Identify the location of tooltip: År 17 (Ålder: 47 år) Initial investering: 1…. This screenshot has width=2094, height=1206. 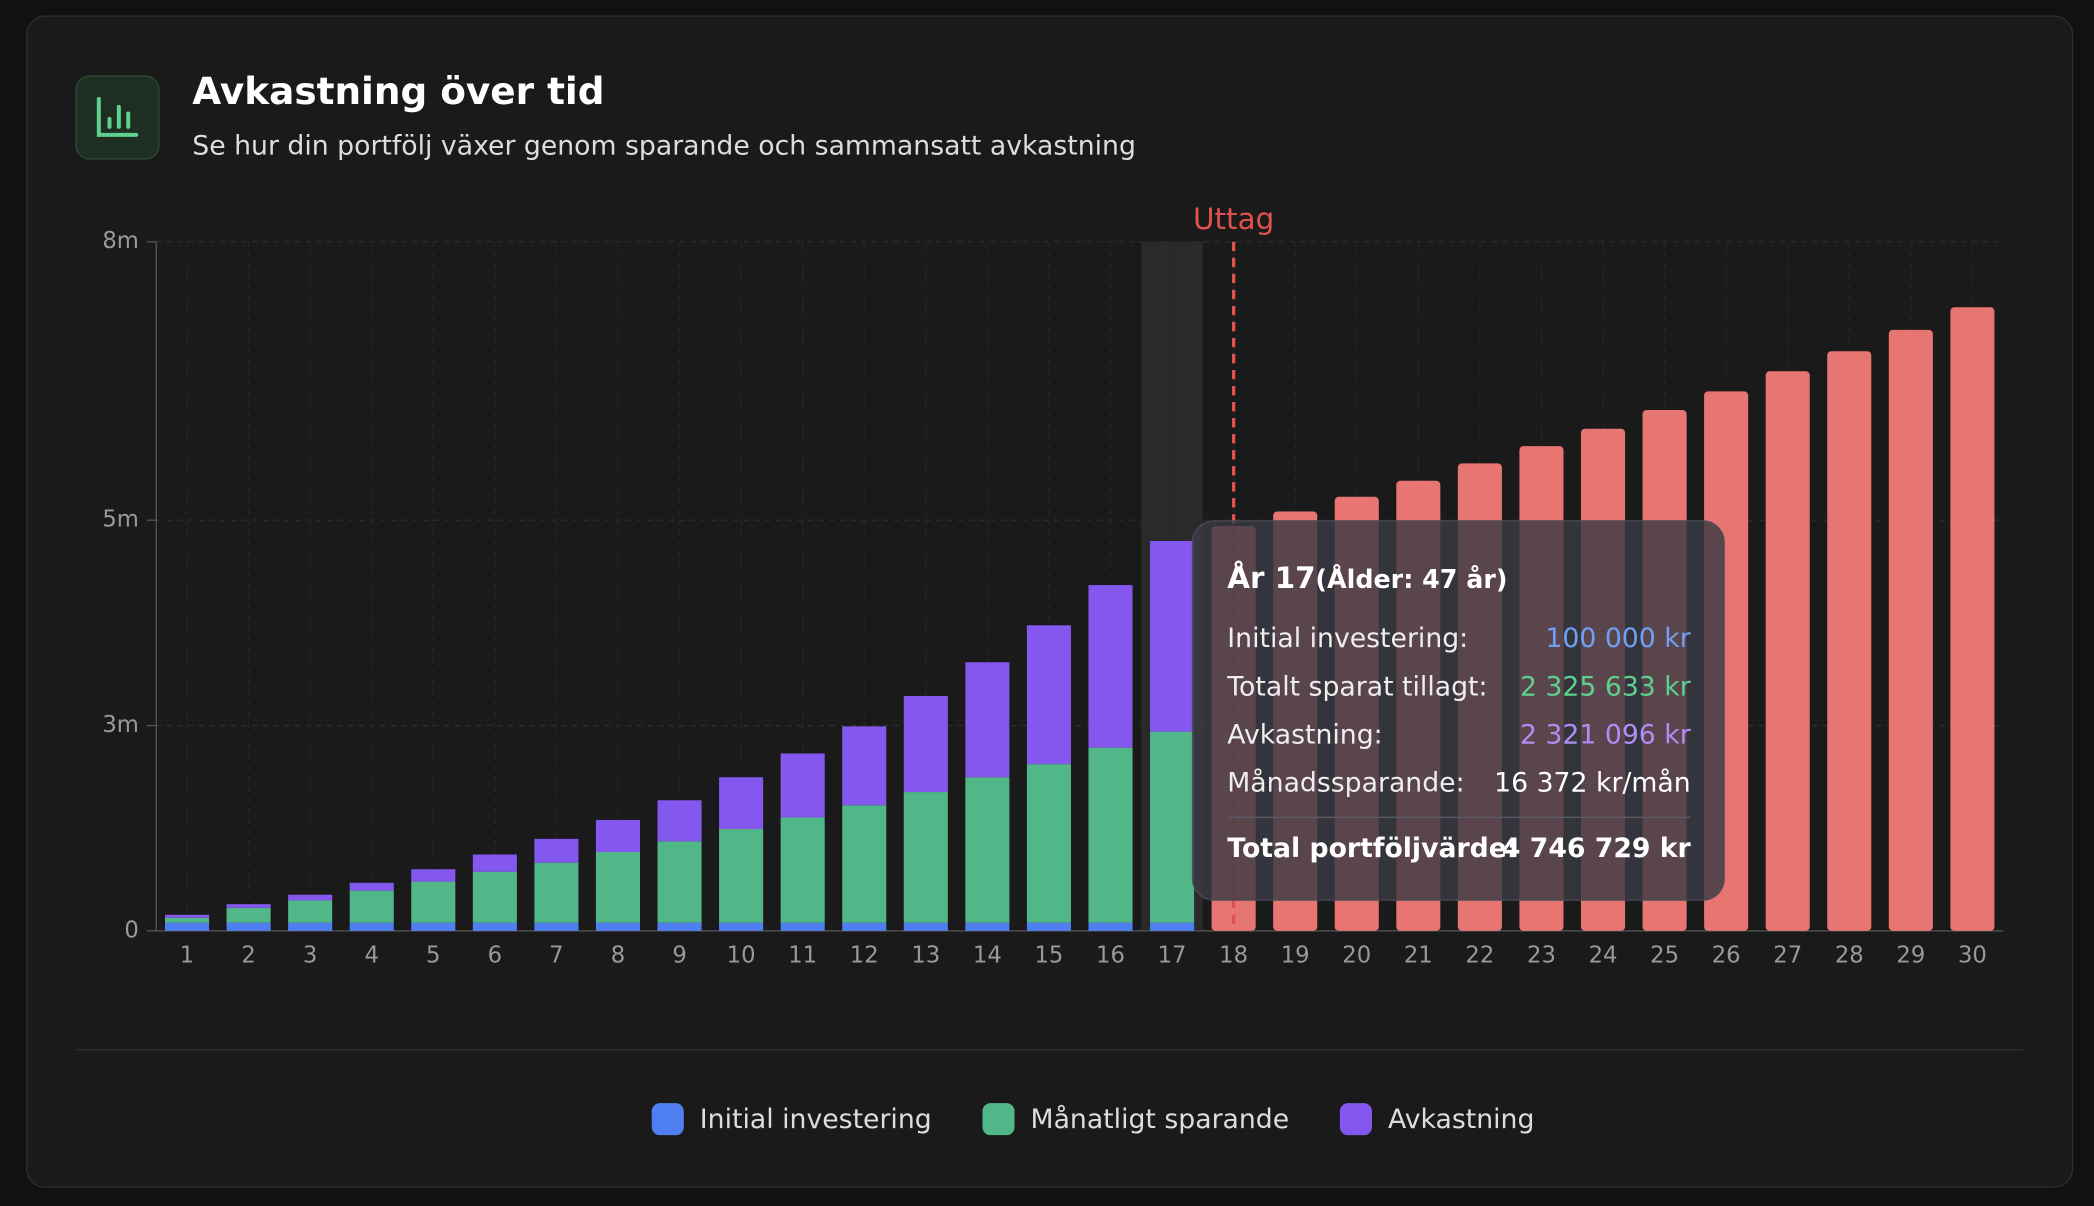
(1458, 710).